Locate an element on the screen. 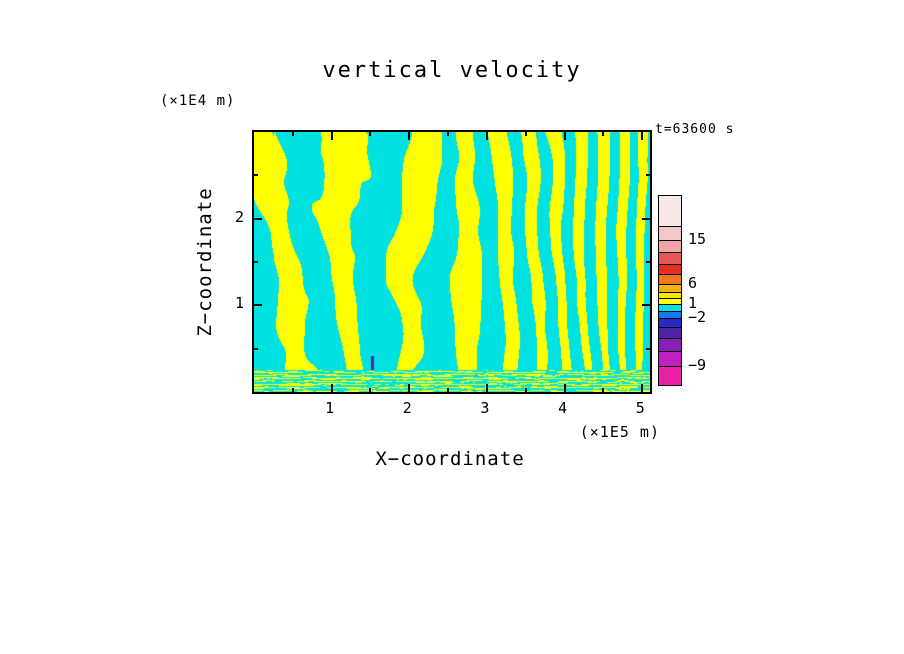  x-tick-label: 1 is located at coordinates (330, 408).